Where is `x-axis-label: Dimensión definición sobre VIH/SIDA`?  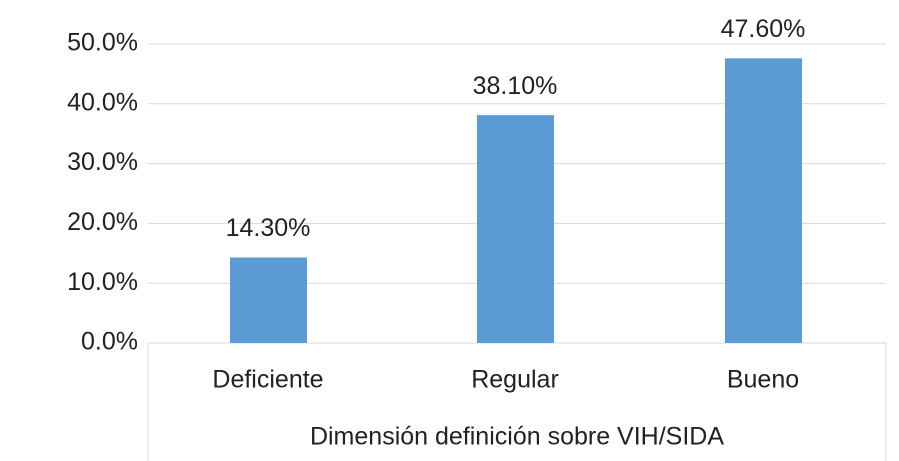
x-axis-label: Dimensión definición sobre VIH/SIDA is located at coordinates (517, 437).